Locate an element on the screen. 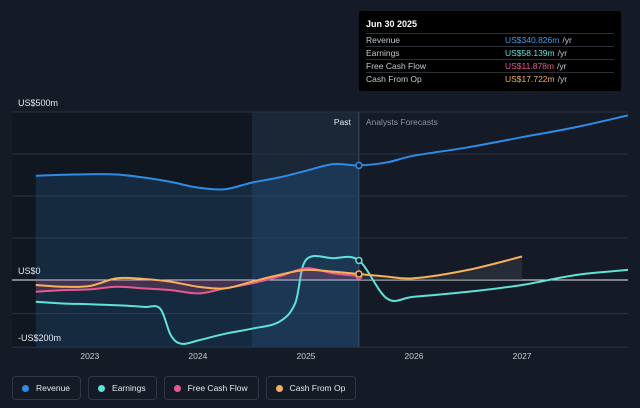  past-highlight-region is located at coordinates (305, 229).